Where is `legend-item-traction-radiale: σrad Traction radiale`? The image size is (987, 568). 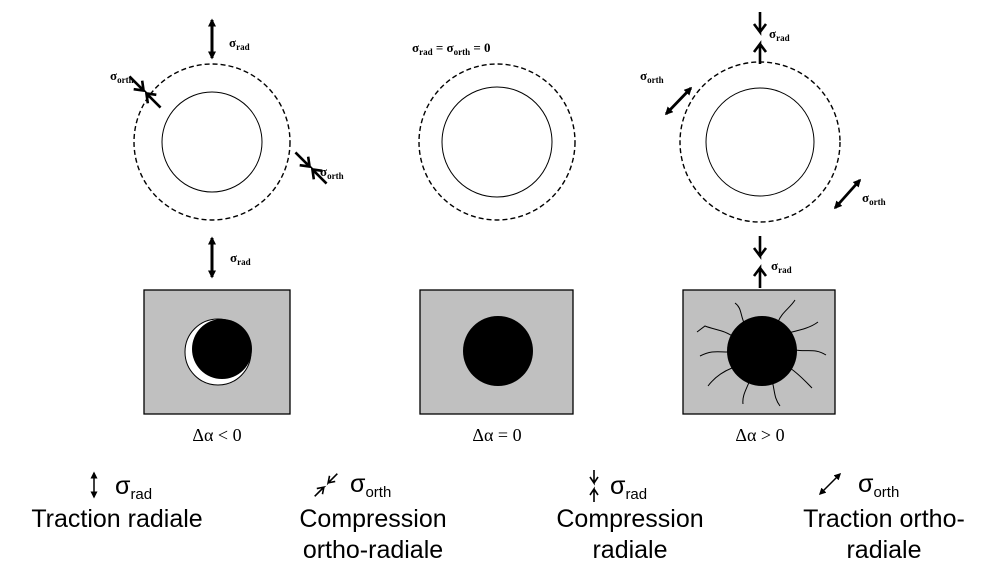
legend-item-traction-radiale: σrad Traction radiale is located at coordinates (117, 502).